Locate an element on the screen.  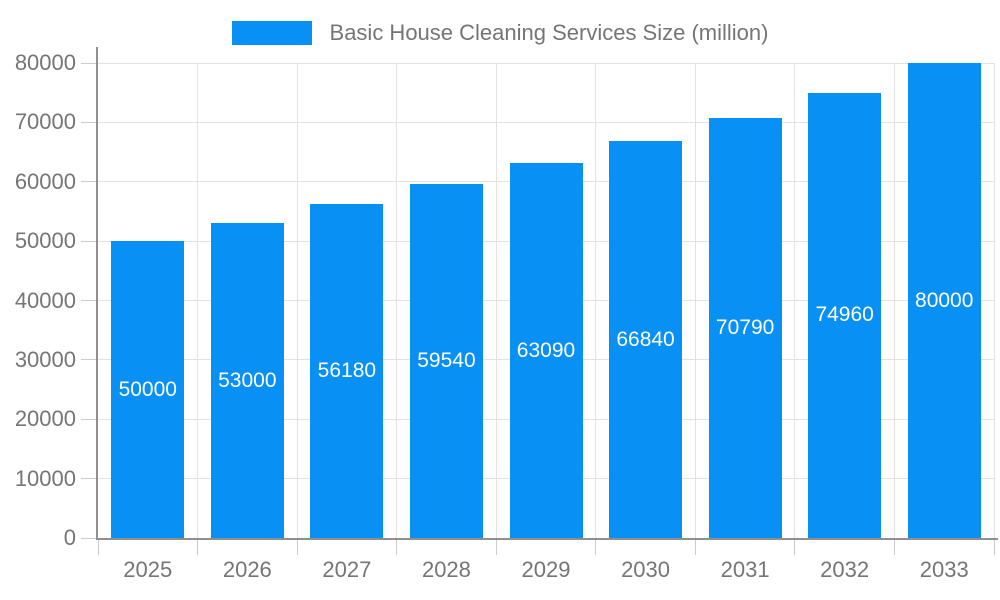
bar-value-label: 50000 is located at coordinates (147, 389).